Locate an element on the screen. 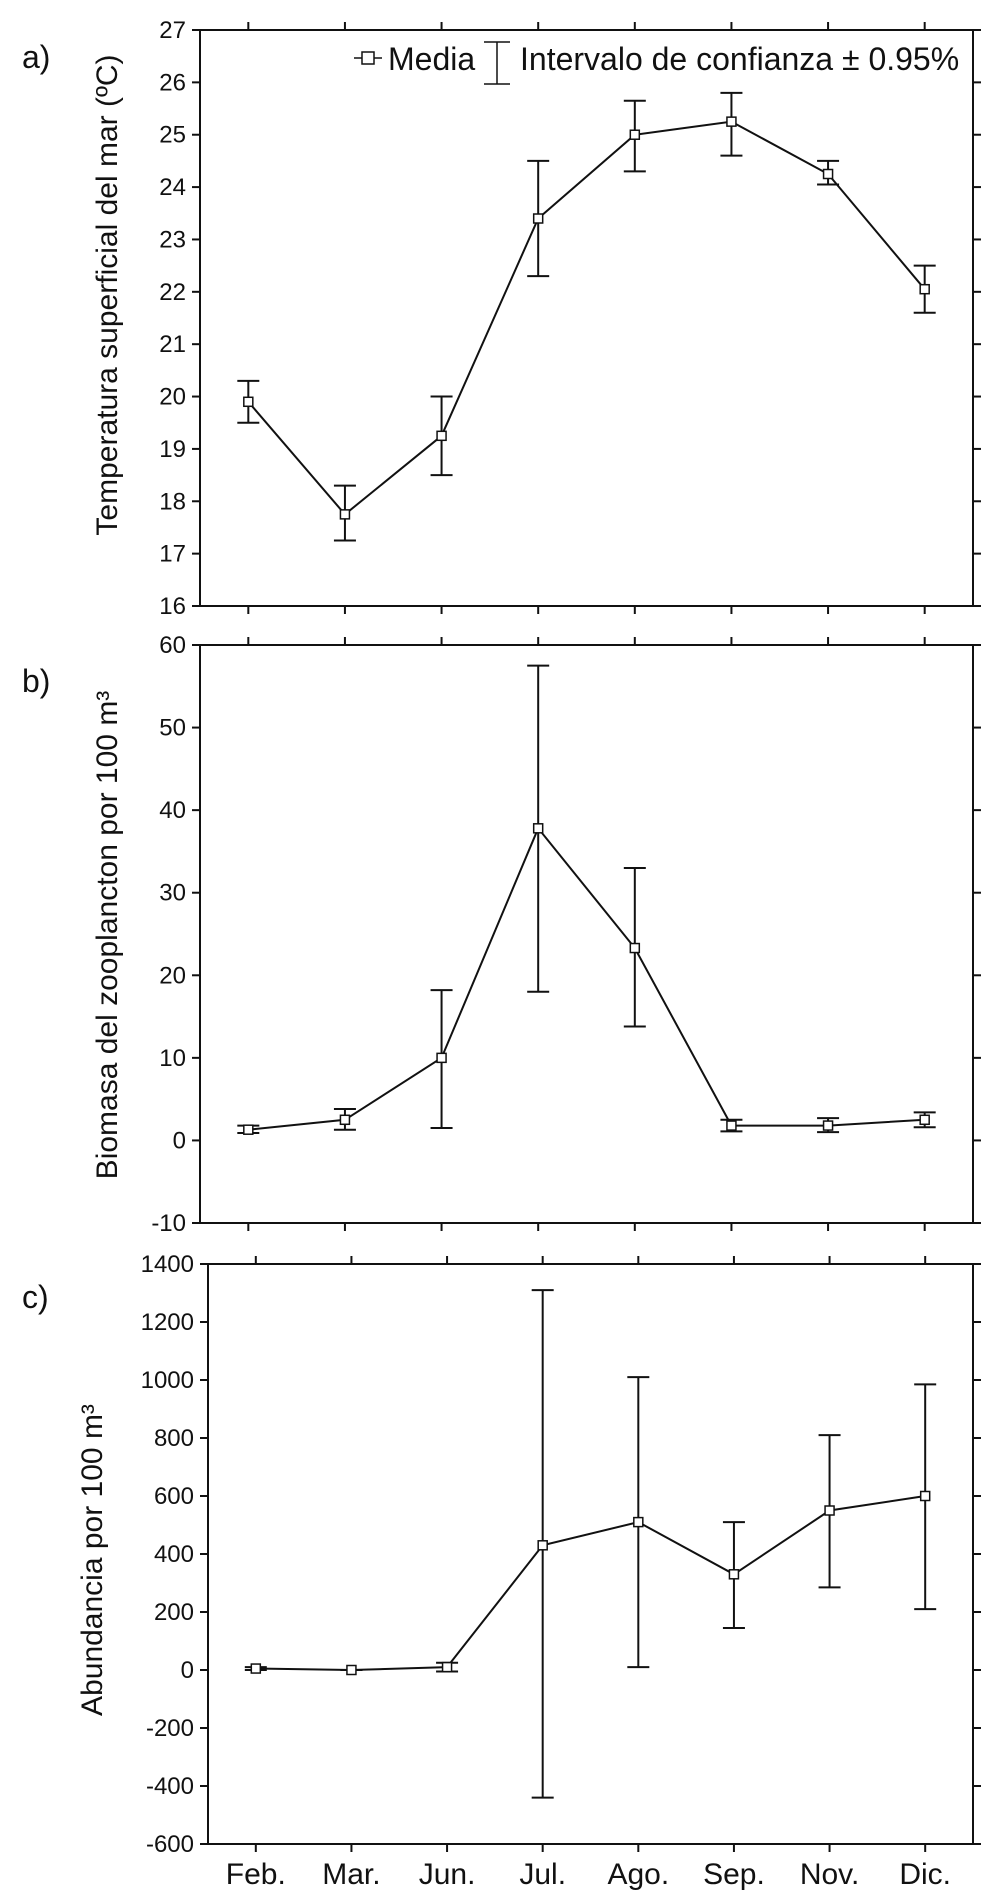  panel-a-letter: a) is located at coordinates (36, 57).